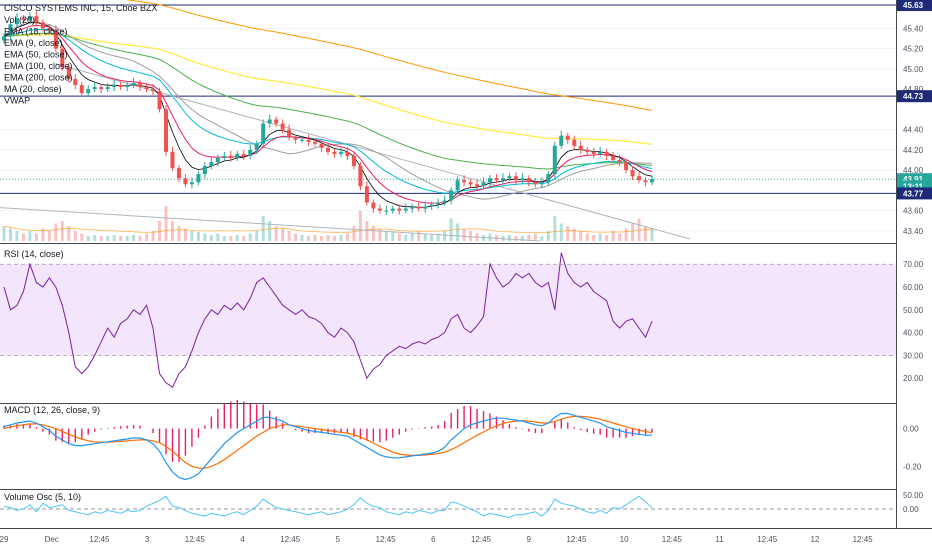 This screenshot has width=932, height=550. I want to click on legend-entry: EMA (50, close), so click(36, 55).